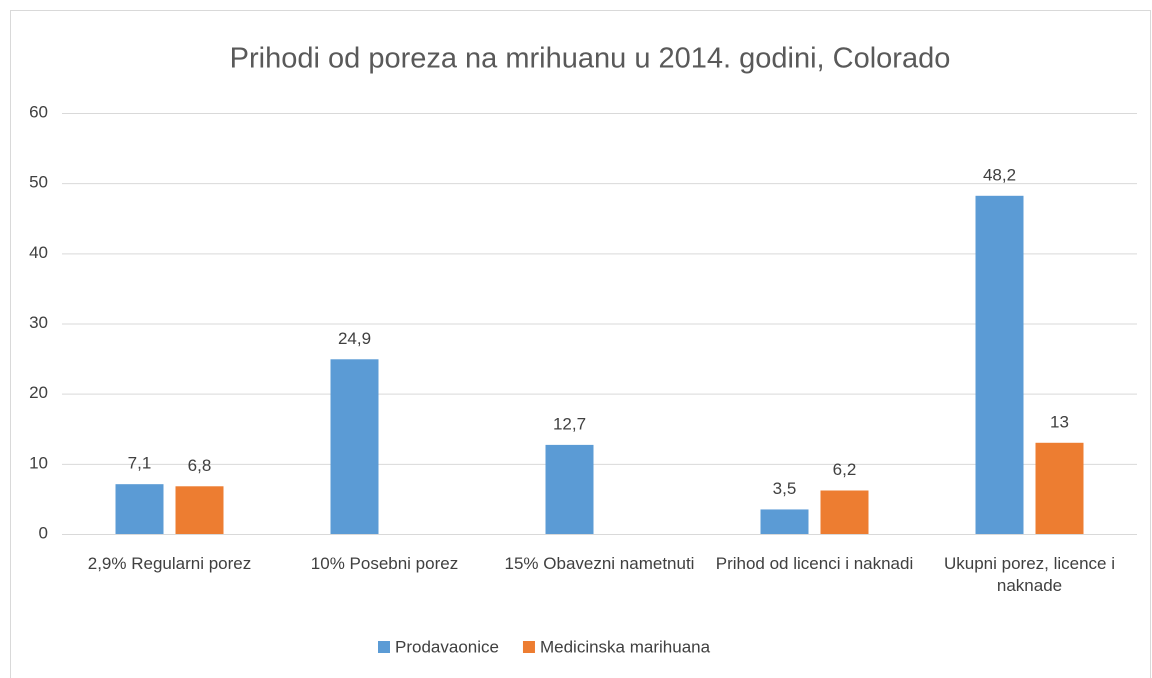 The width and height of the screenshot is (1152, 678). I want to click on x-tick-label: 2,9% Regularni porez, so click(169, 563).